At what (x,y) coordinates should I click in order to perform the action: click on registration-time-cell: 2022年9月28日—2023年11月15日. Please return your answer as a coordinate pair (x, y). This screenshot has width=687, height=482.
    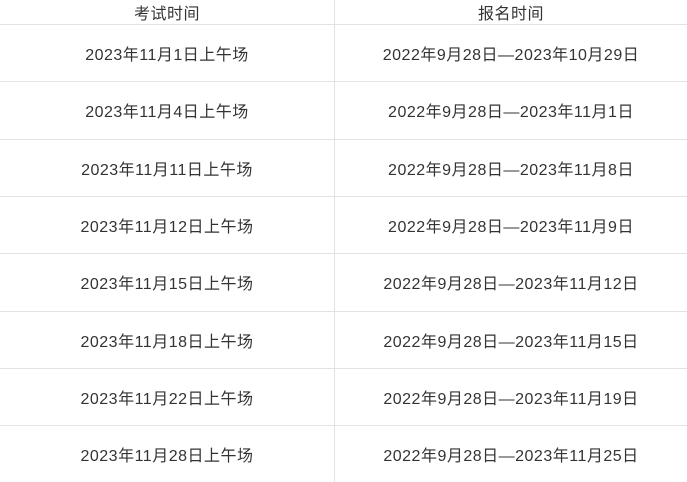
    Looking at the image, I should click on (510, 340).